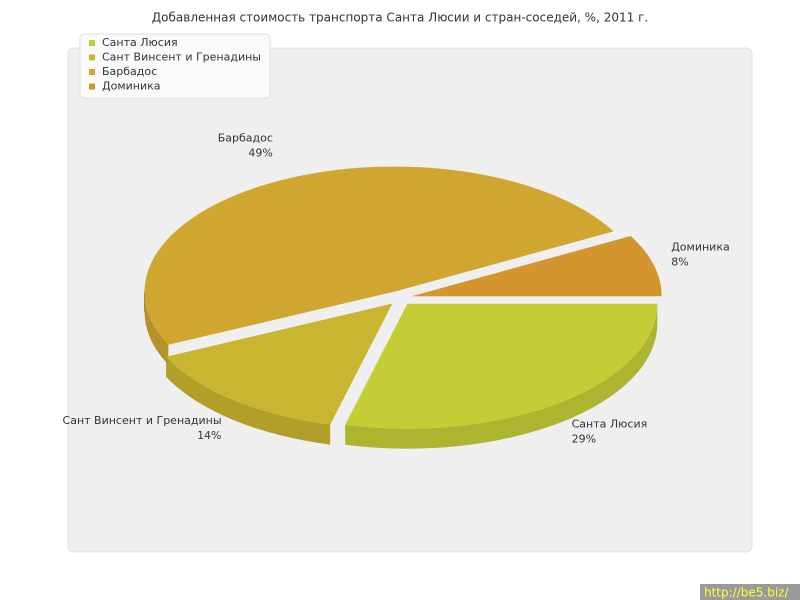 Image resolution: width=800 pixels, height=600 pixels. I want to click on legend-box, so click(175, 66).